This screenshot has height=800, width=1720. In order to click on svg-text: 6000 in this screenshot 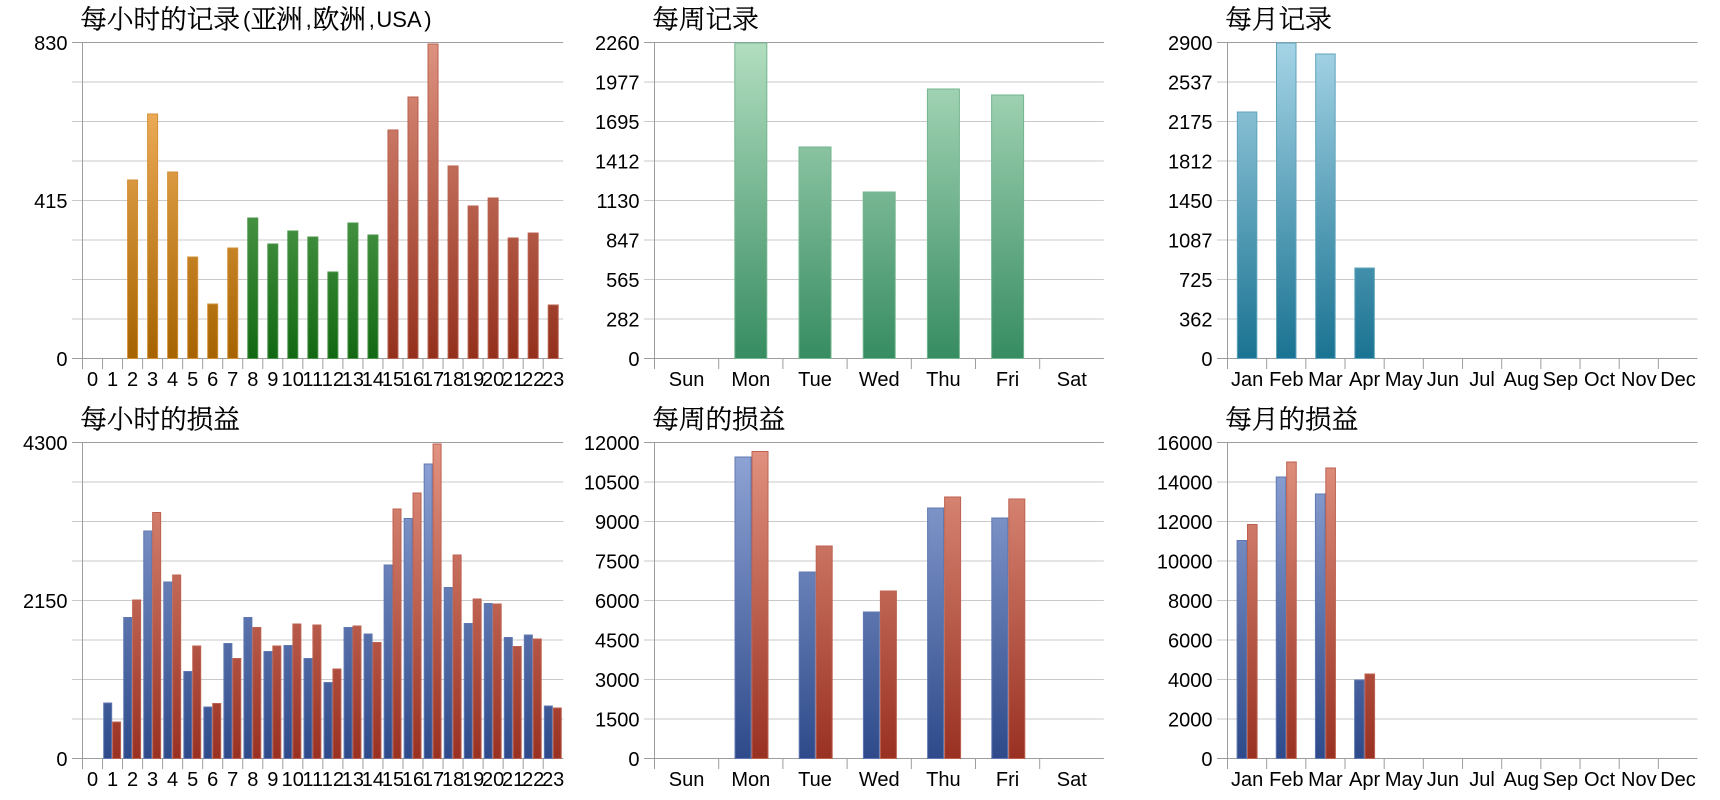, I will do `click(617, 602)`.